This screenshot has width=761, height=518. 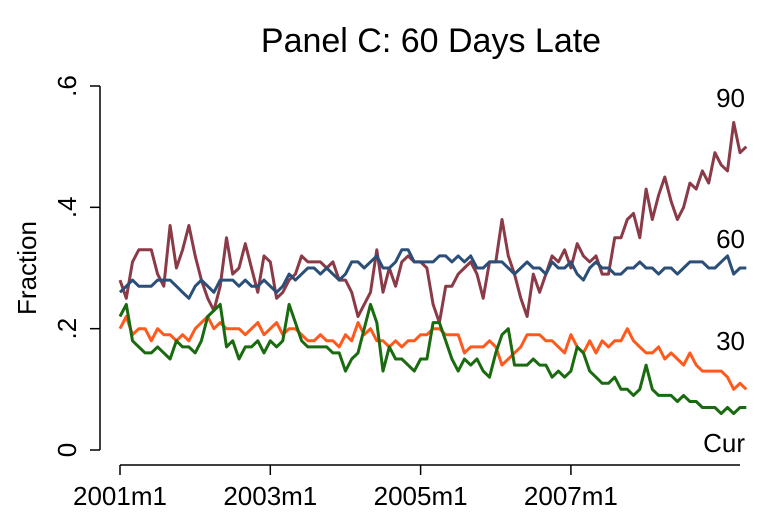 I want to click on x-axis: 2001m1 2003m1 2005m1 2007m1, so click(x=406, y=487).